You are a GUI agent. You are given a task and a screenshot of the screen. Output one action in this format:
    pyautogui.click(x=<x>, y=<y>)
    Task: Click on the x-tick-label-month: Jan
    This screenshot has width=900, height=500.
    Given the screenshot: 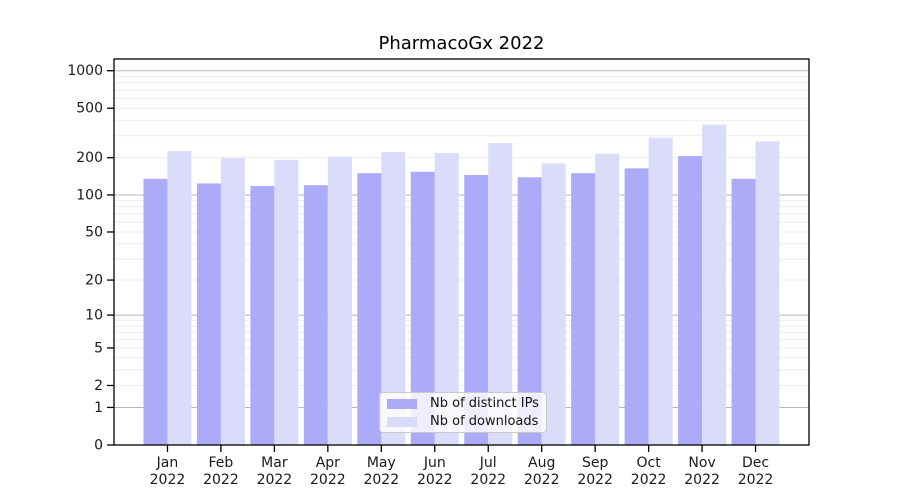 What is the action you would take?
    pyautogui.click(x=167, y=463)
    